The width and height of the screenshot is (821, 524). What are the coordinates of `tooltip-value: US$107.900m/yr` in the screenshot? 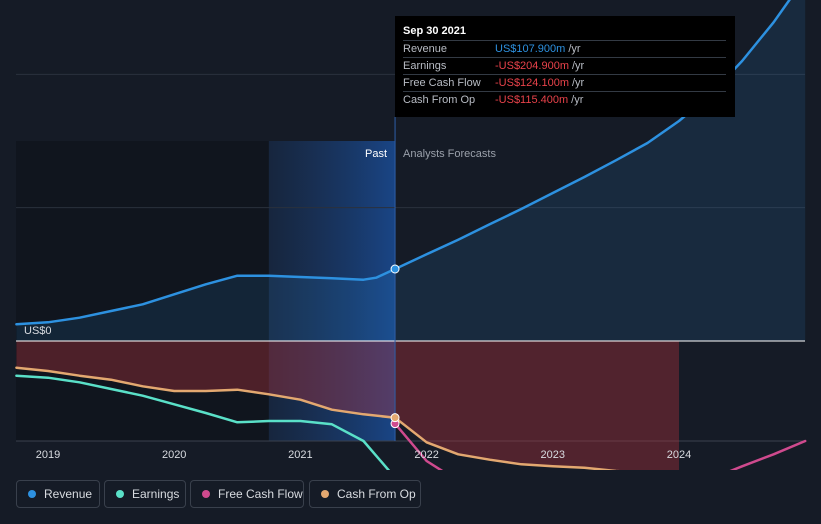 It's located at (538, 49).